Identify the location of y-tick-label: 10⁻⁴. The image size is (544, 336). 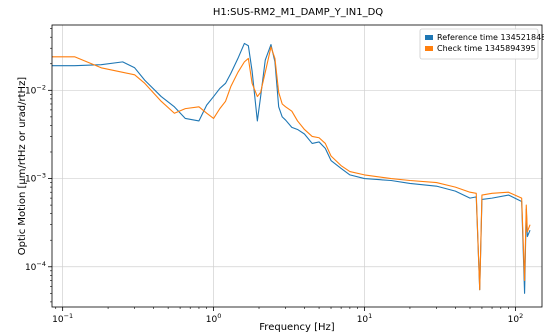
(35, 266).